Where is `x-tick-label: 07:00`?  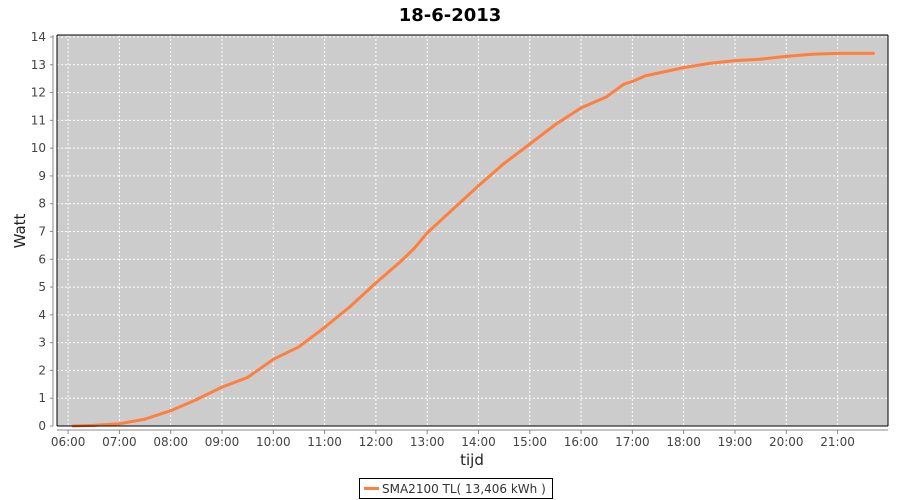
x-tick-label: 07:00 is located at coordinates (119, 442).